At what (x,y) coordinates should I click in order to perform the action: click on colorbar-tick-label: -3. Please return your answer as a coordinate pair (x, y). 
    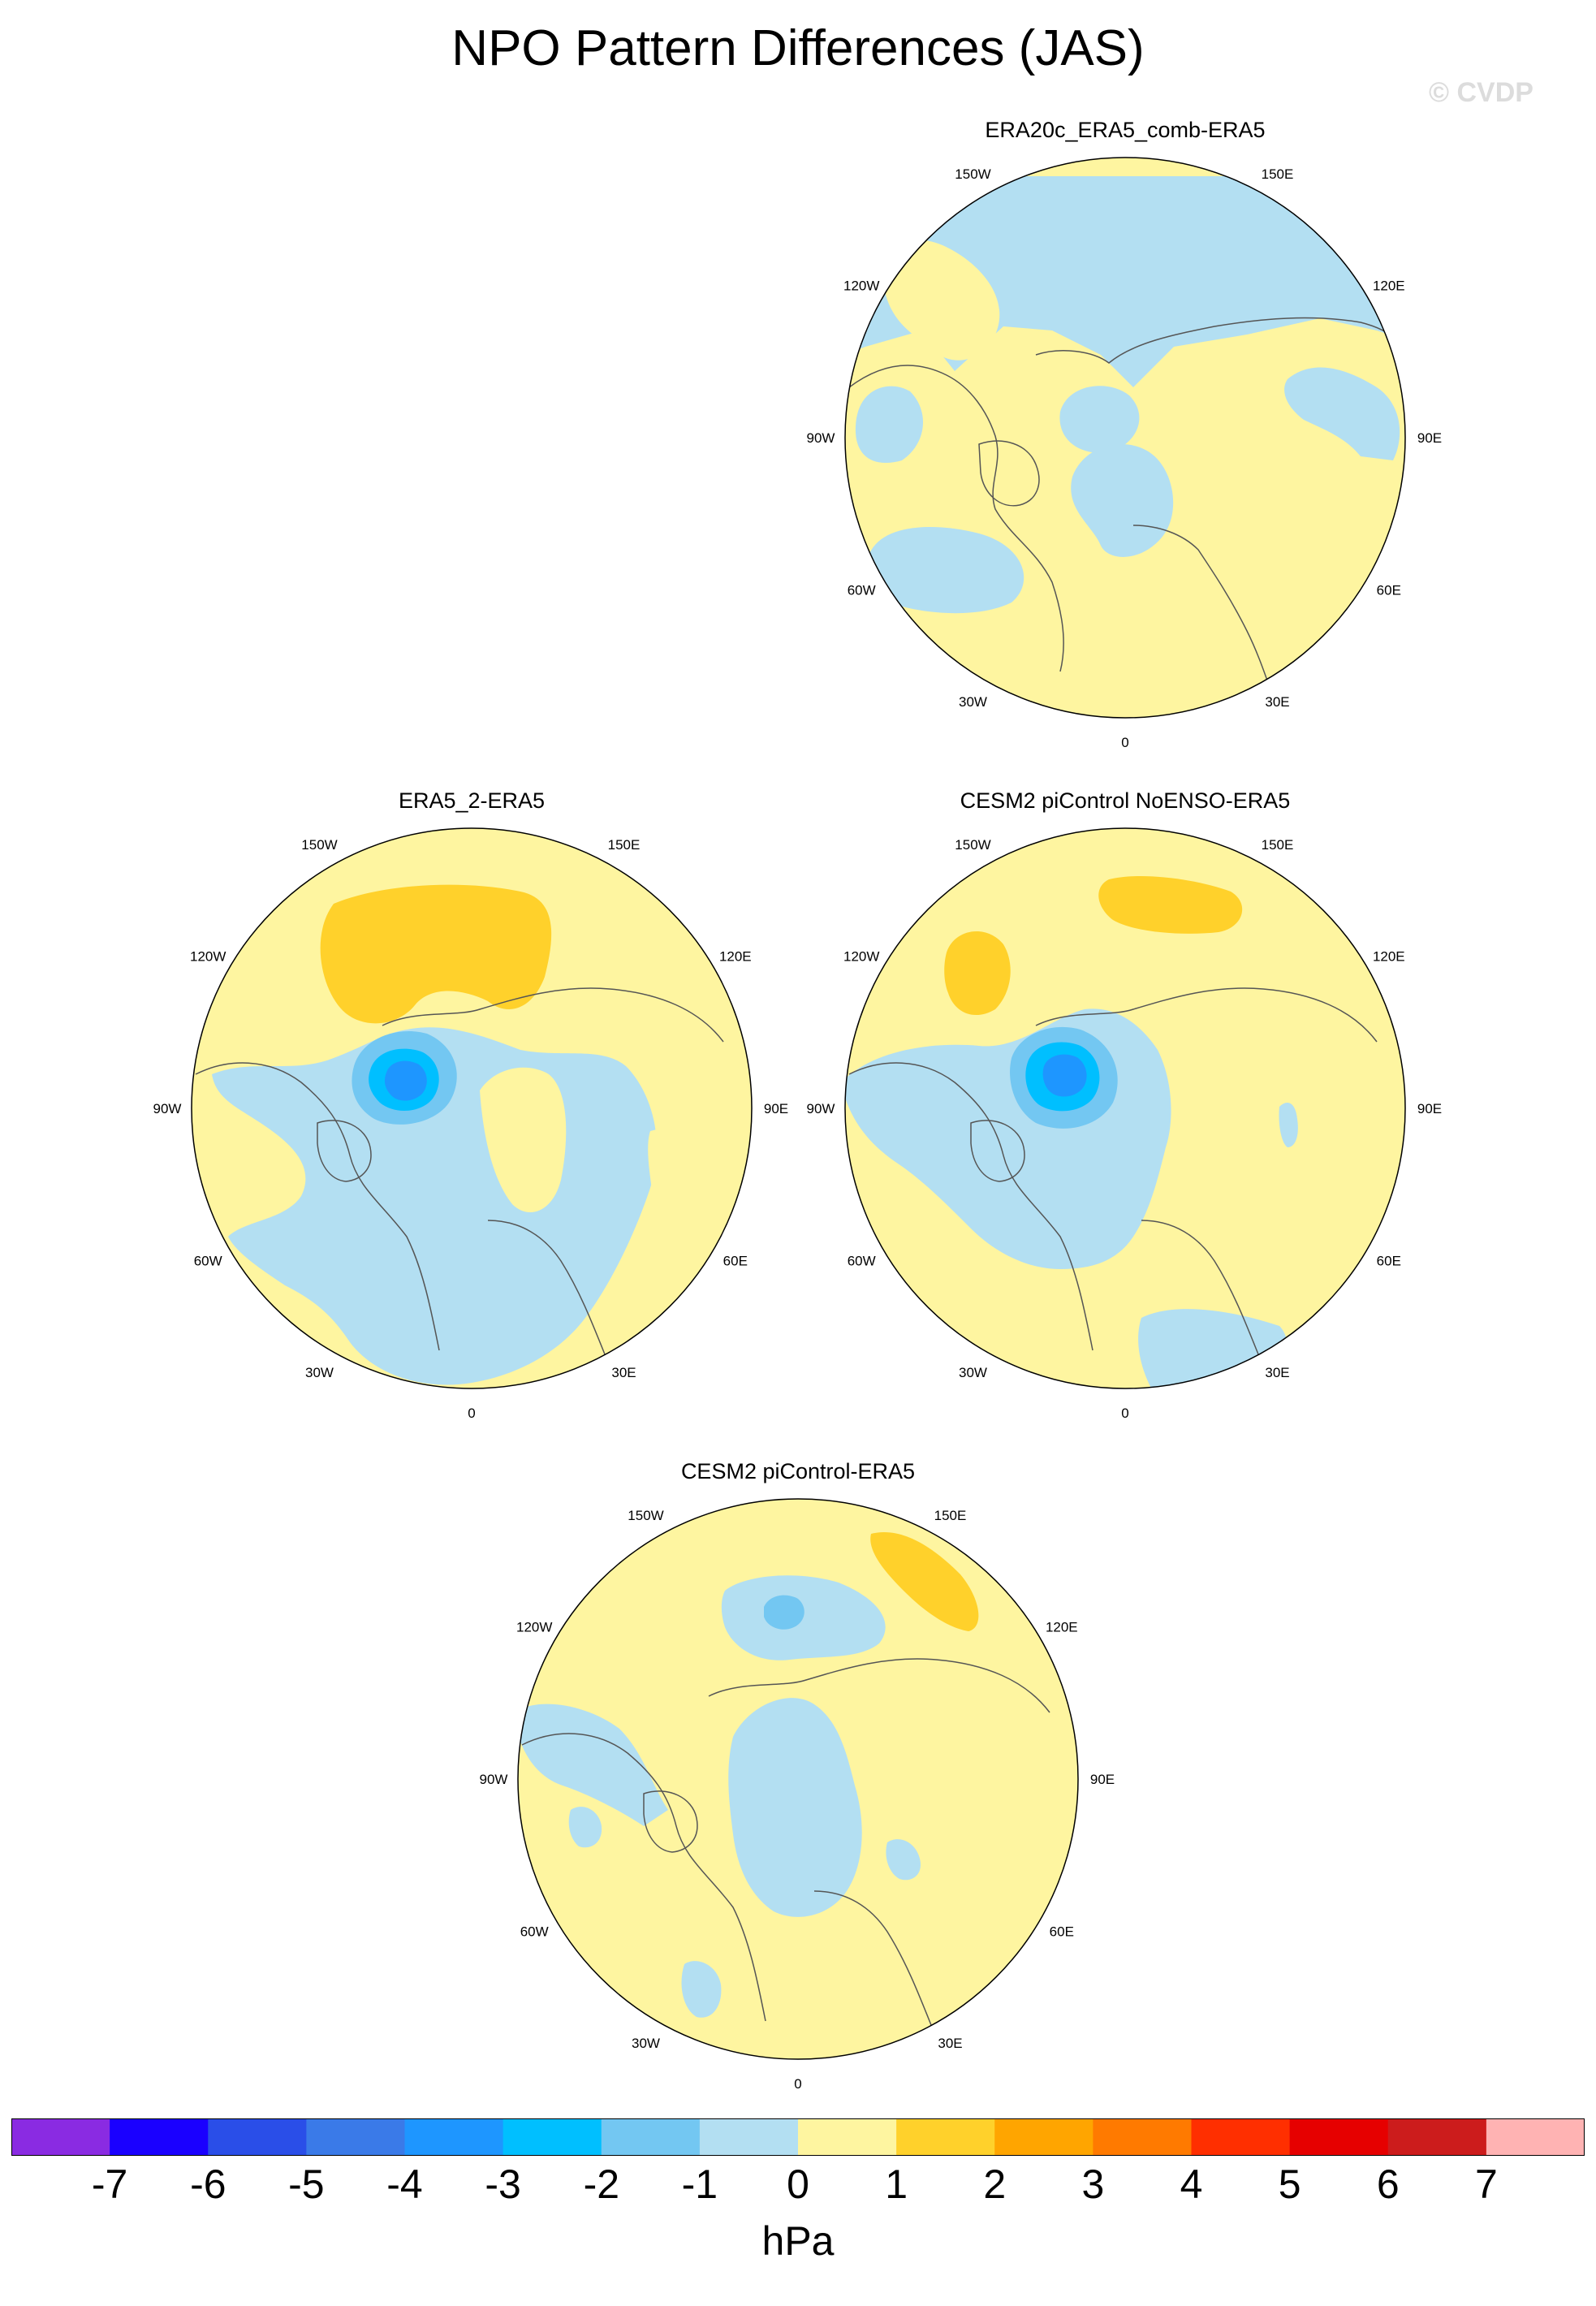
    Looking at the image, I should click on (503, 2184).